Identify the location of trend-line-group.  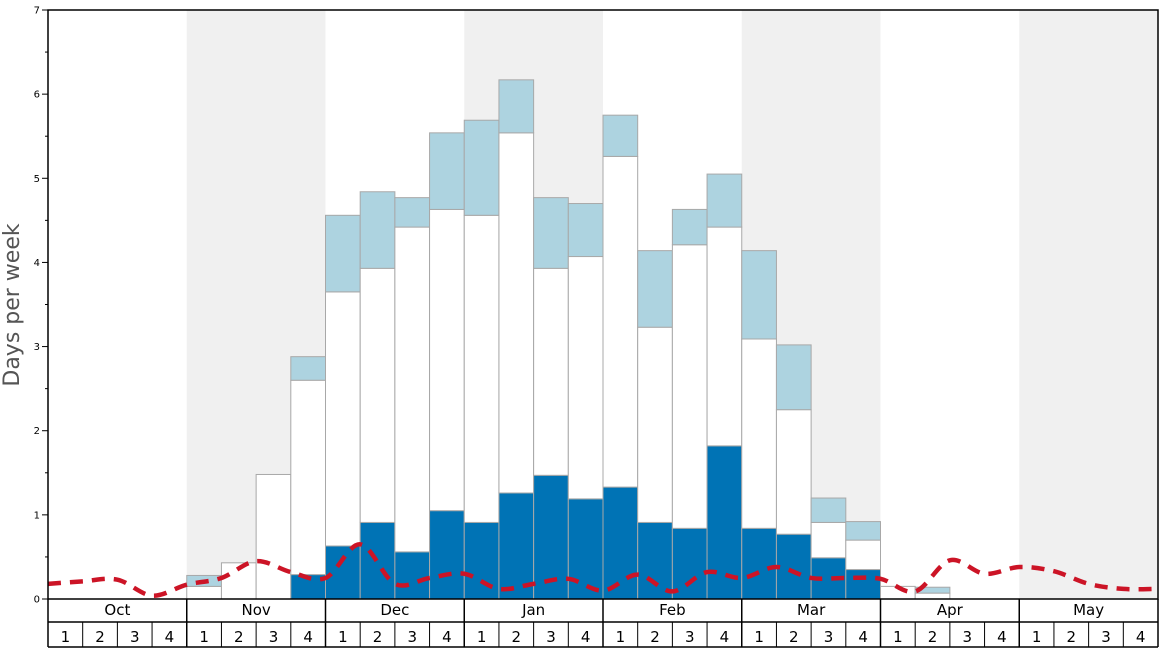
(603, 570).